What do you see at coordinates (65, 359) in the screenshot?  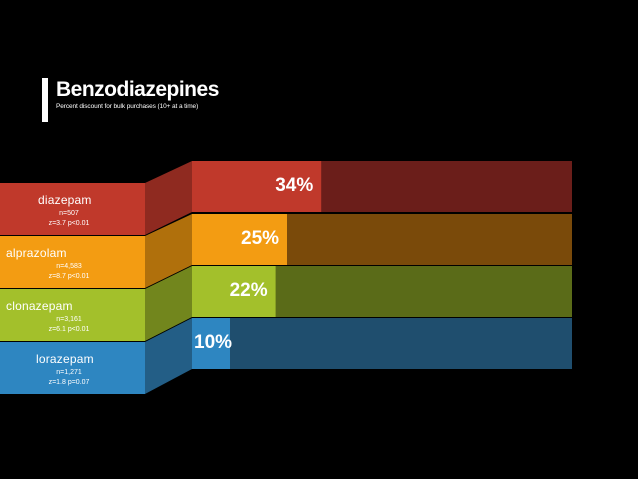 I see `category-label-lorazepam: lorazepam` at bounding box center [65, 359].